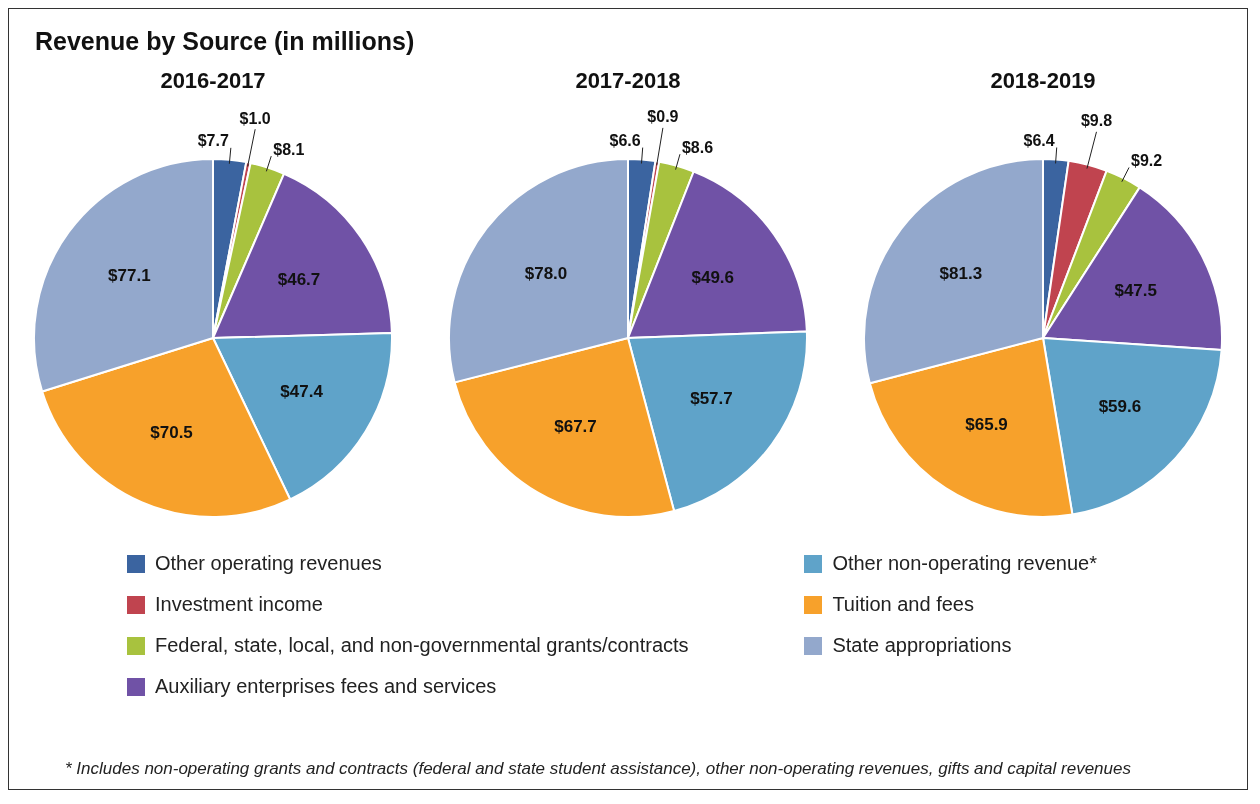 Image resolution: width=1260 pixels, height=804 pixels. What do you see at coordinates (302, 391) in the screenshot?
I see `data-label: $47.4` at bounding box center [302, 391].